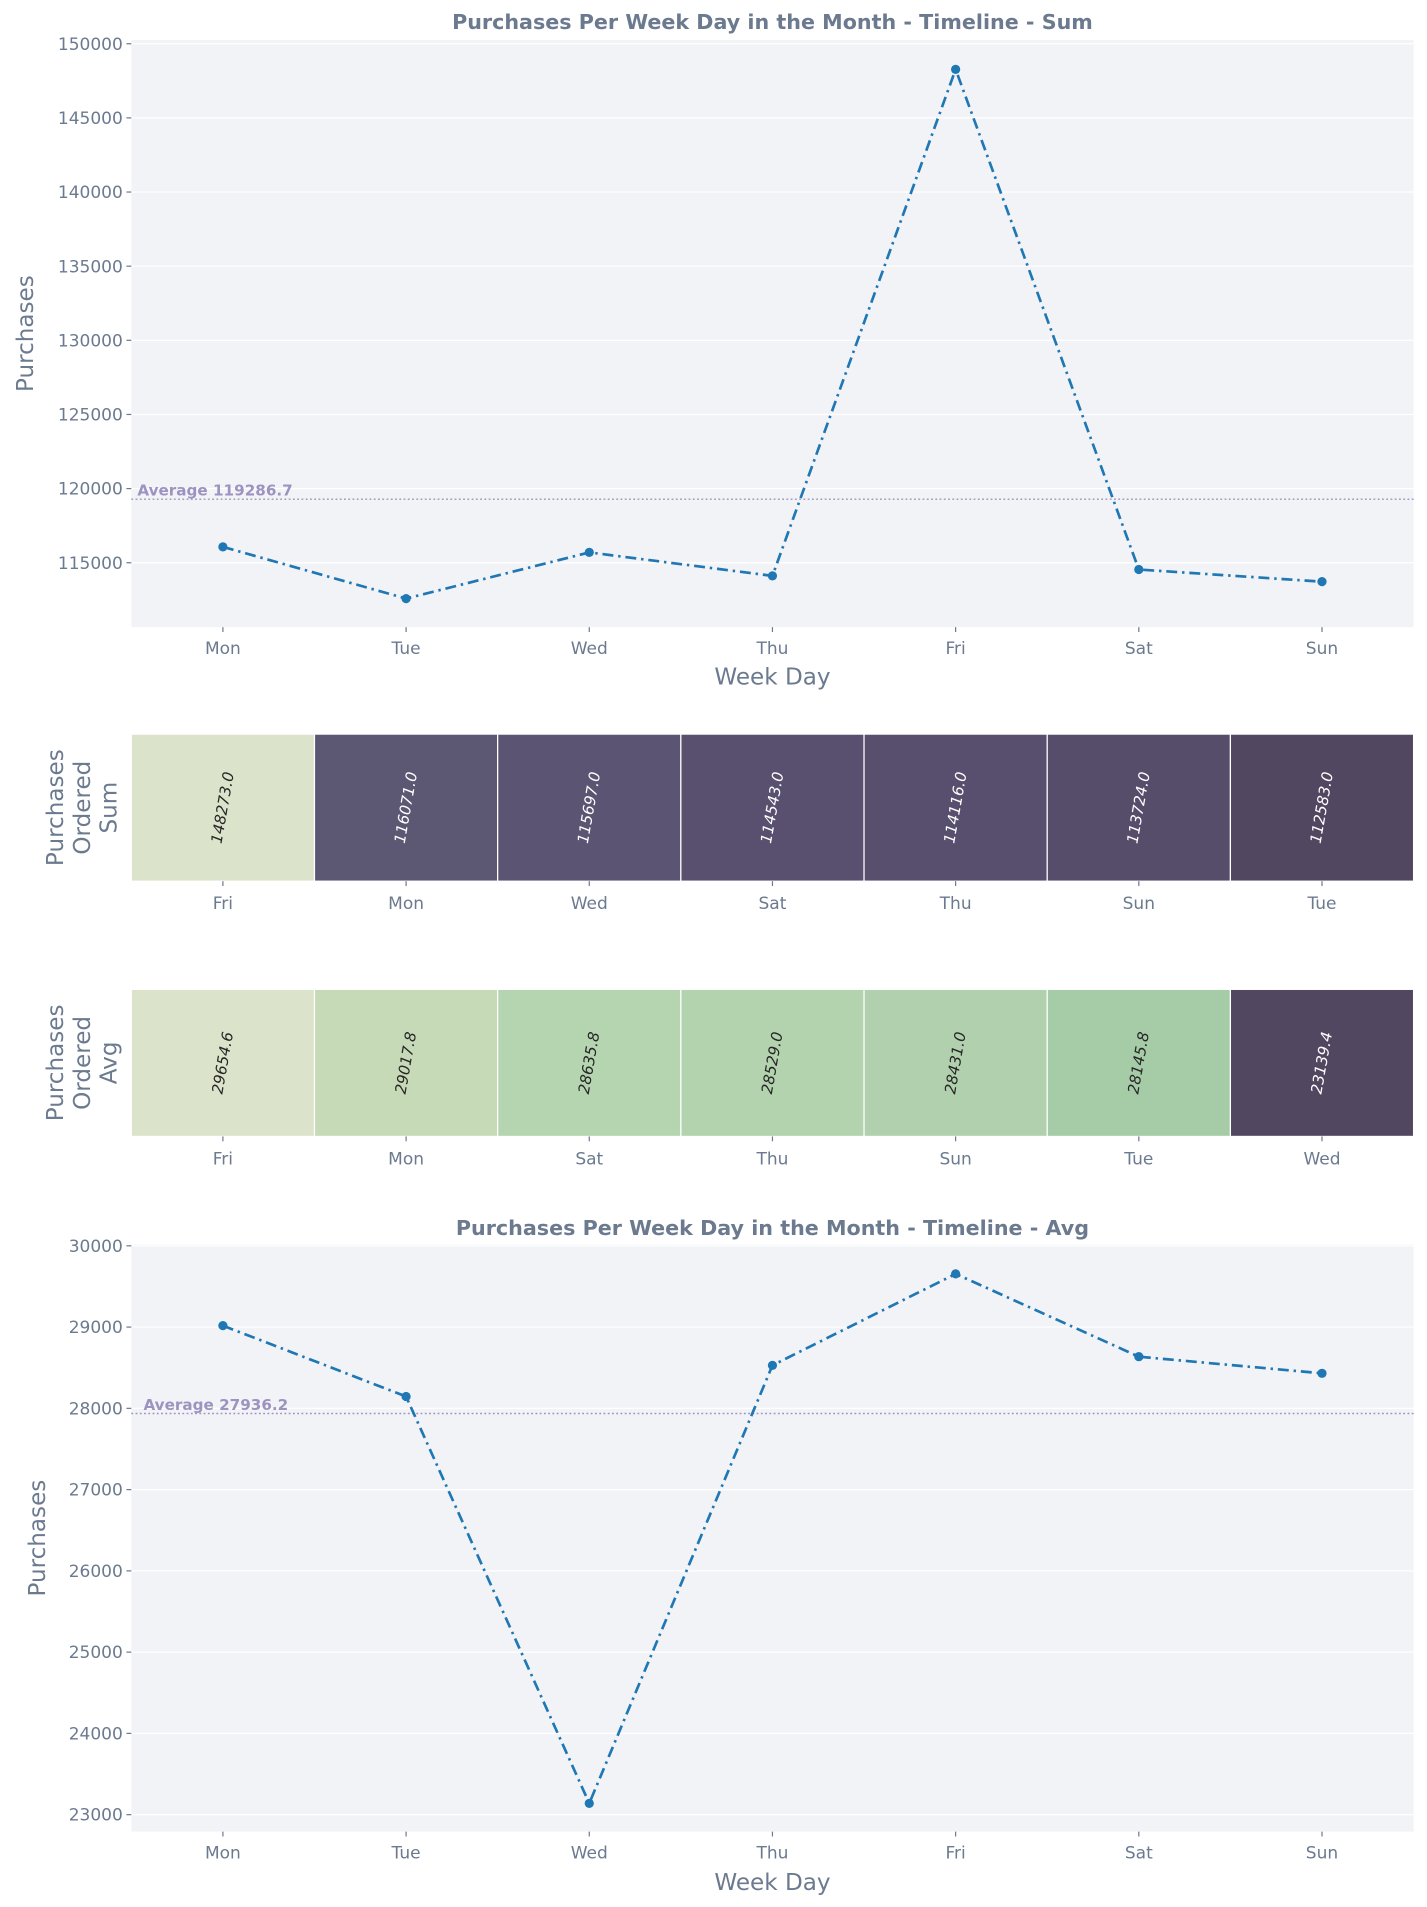  I want to click on y-tick-label: 28000, so click(96, 1409).